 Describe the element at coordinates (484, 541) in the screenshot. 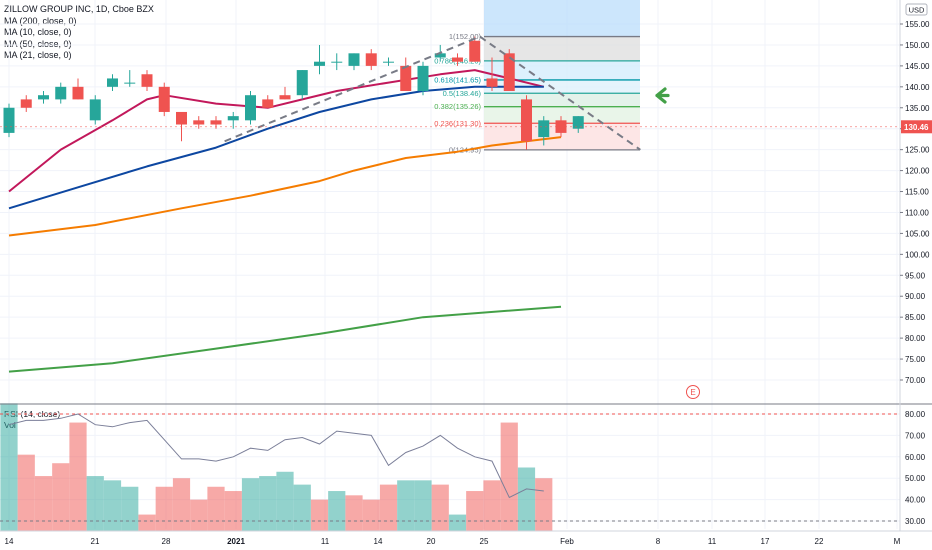

I see `x-tick-label: 25` at that location.